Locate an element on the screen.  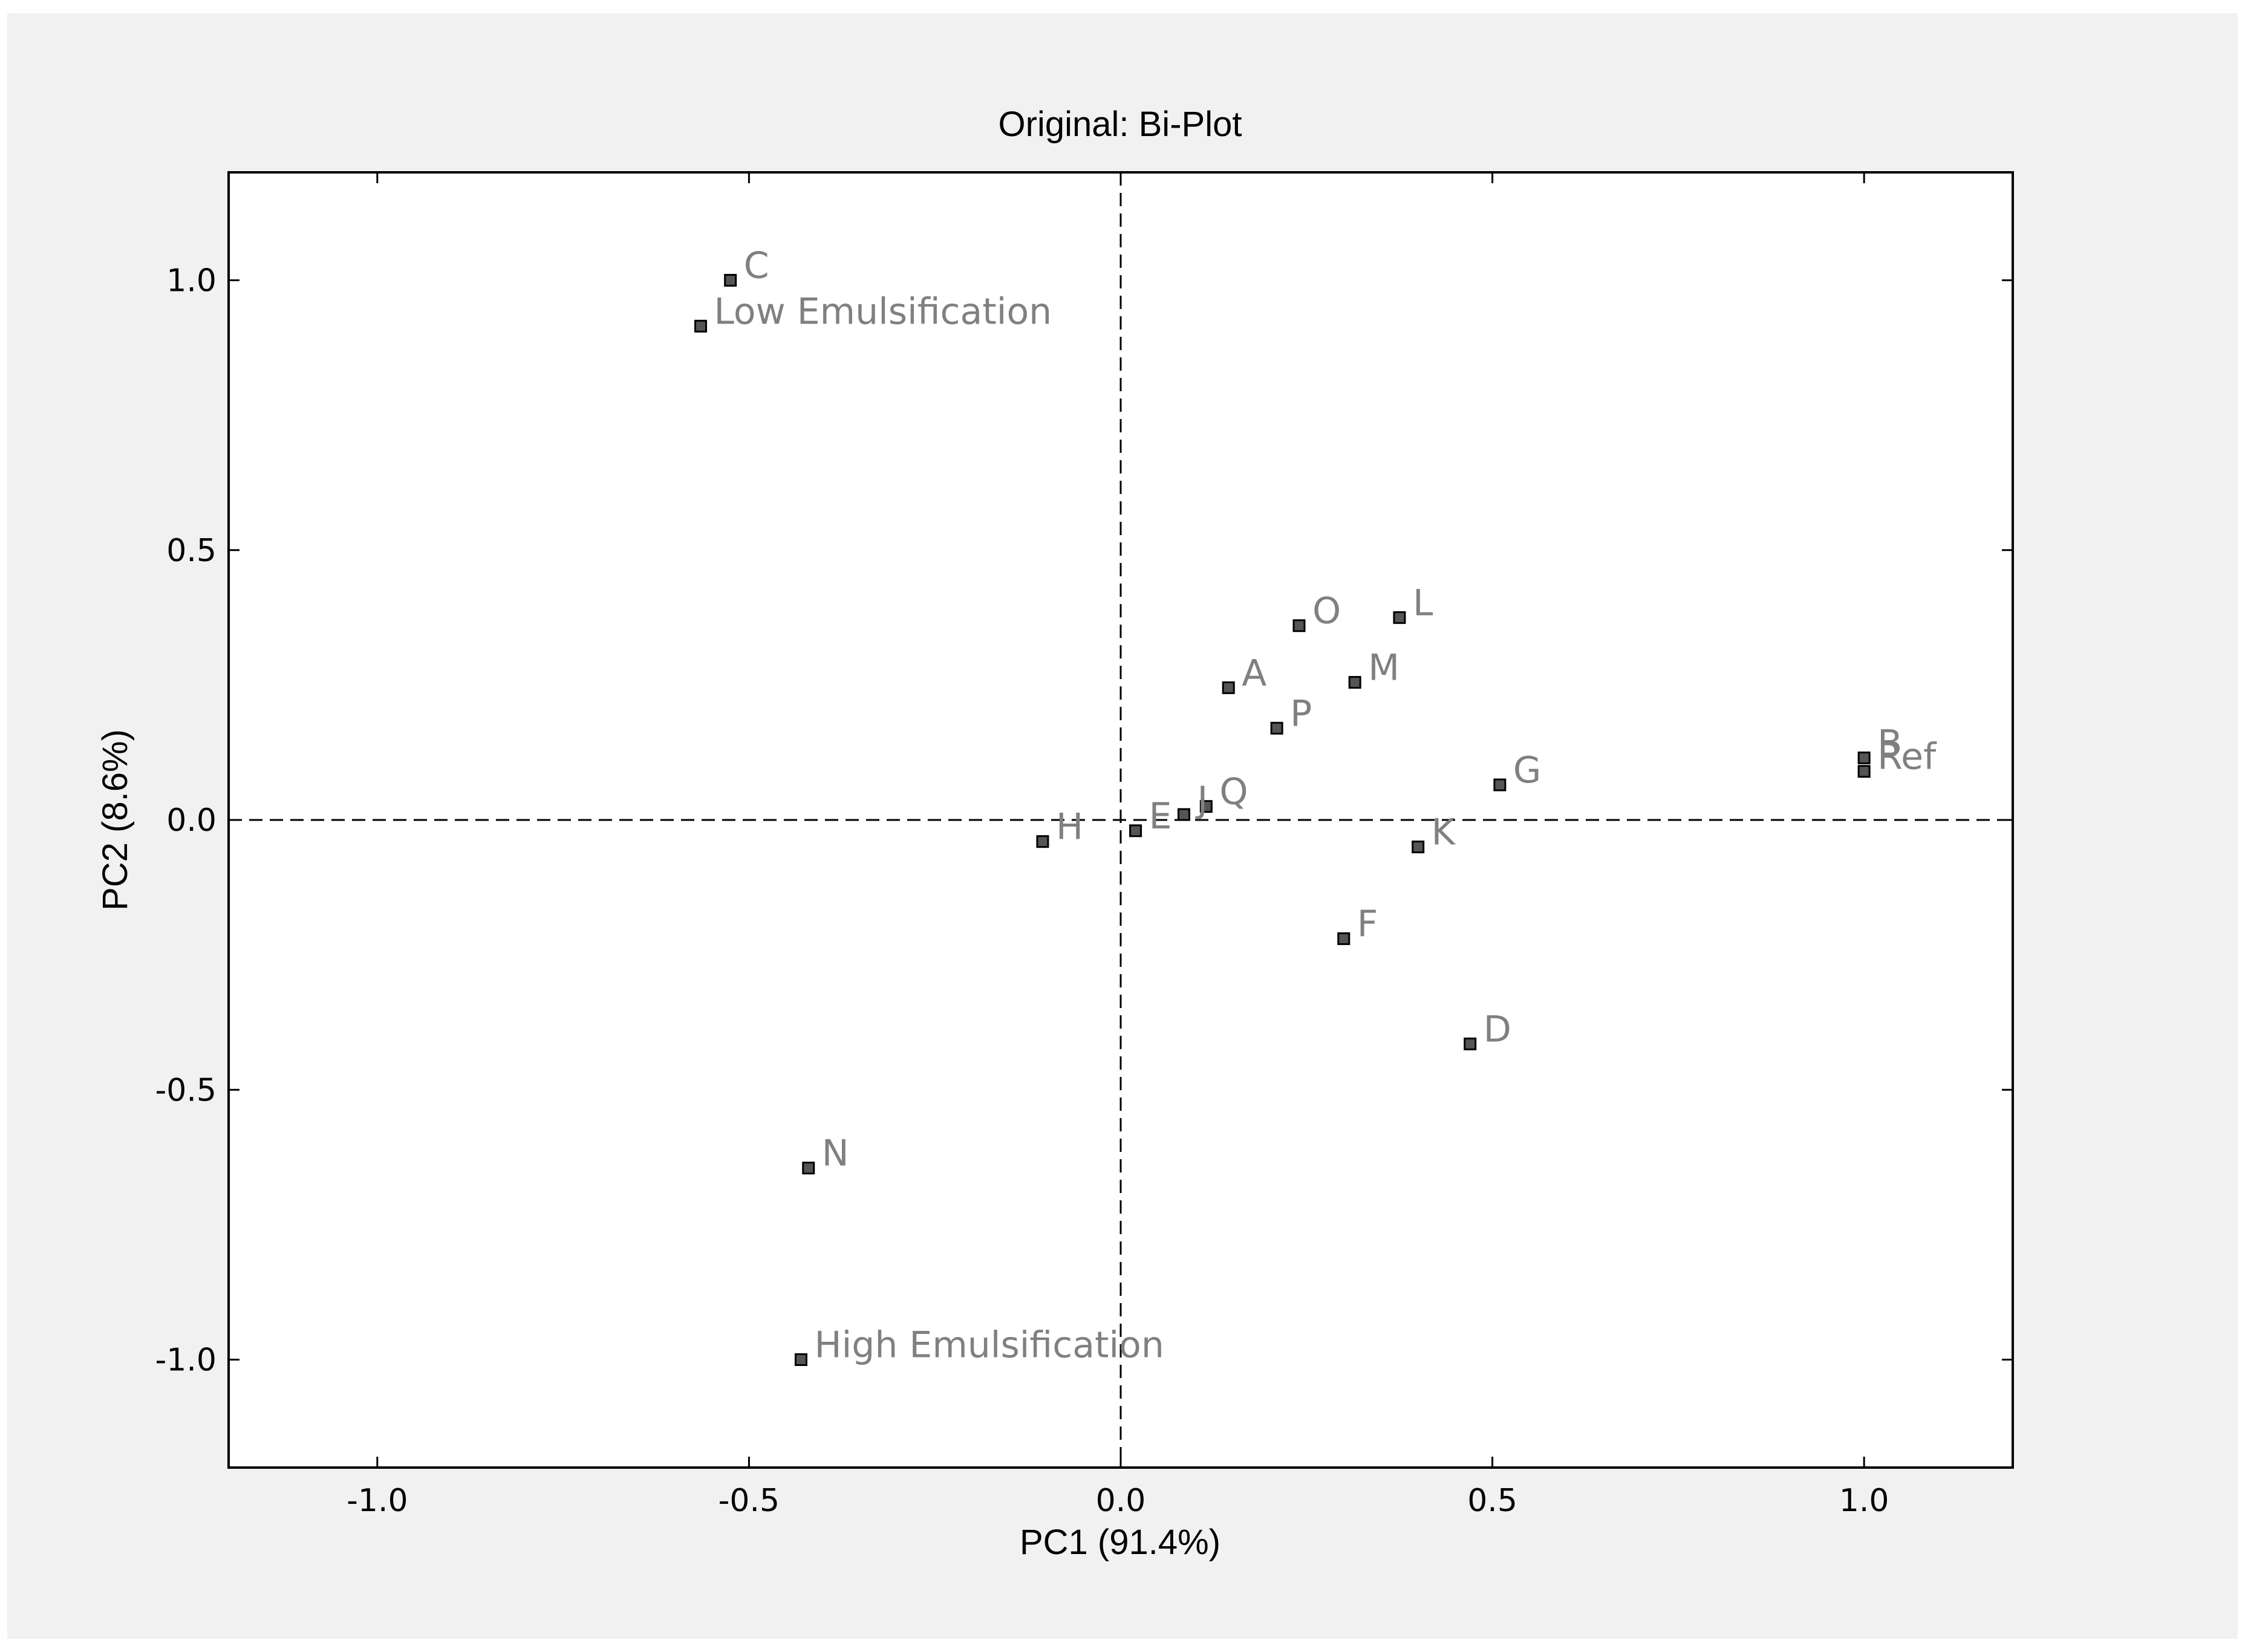
point-label: Q is located at coordinates (1233, 792).